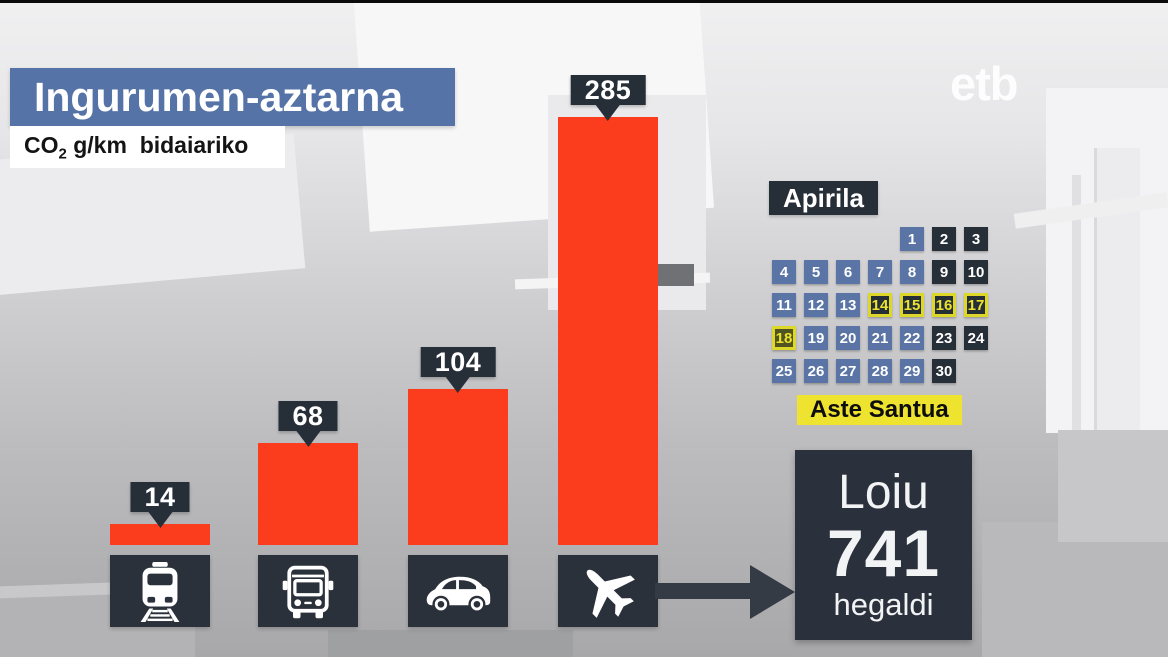  I want to click on car-icon-glyph, so click(458, 594).